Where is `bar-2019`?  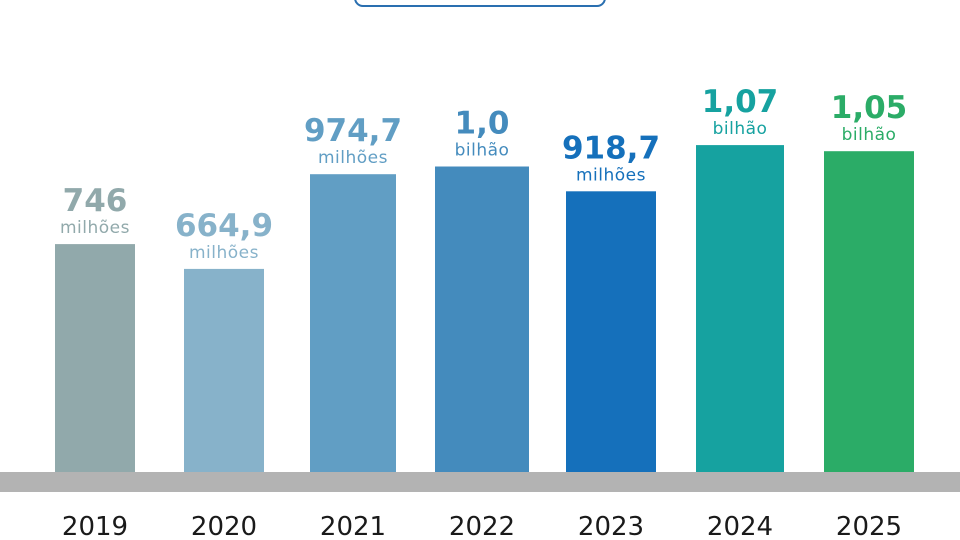
bar-2019 is located at coordinates (95, 358).